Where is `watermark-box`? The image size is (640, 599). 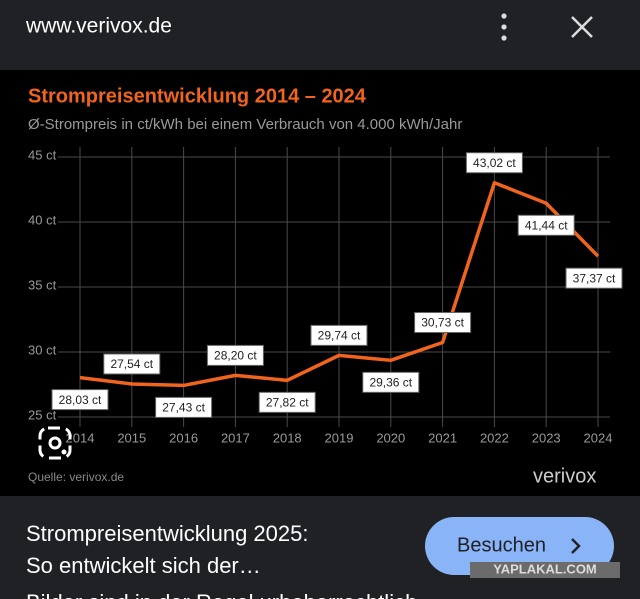 watermark-box is located at coordinates (545, 570).